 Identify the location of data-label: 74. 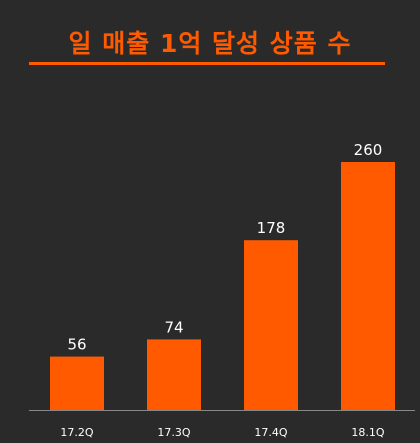
(173, 327).